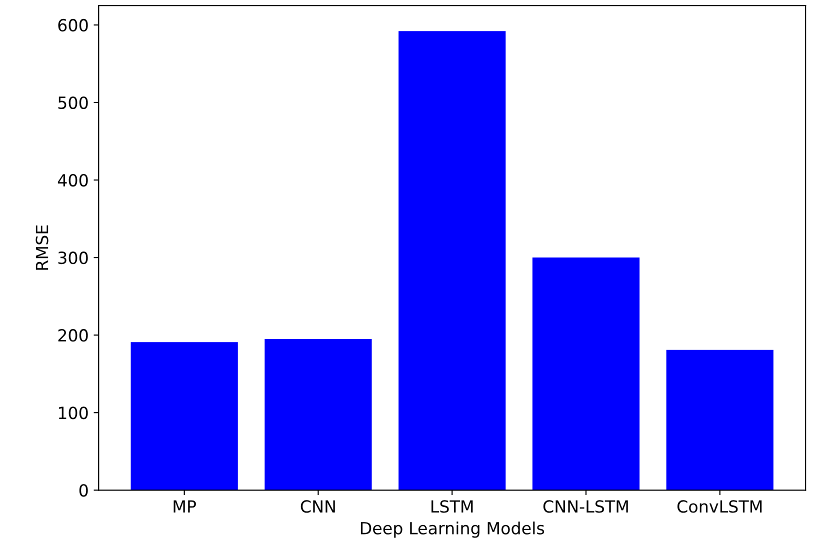  Describe the element at coordinates (73, 180) in the screenshot. I see `y-tick-label: 400` at that location.